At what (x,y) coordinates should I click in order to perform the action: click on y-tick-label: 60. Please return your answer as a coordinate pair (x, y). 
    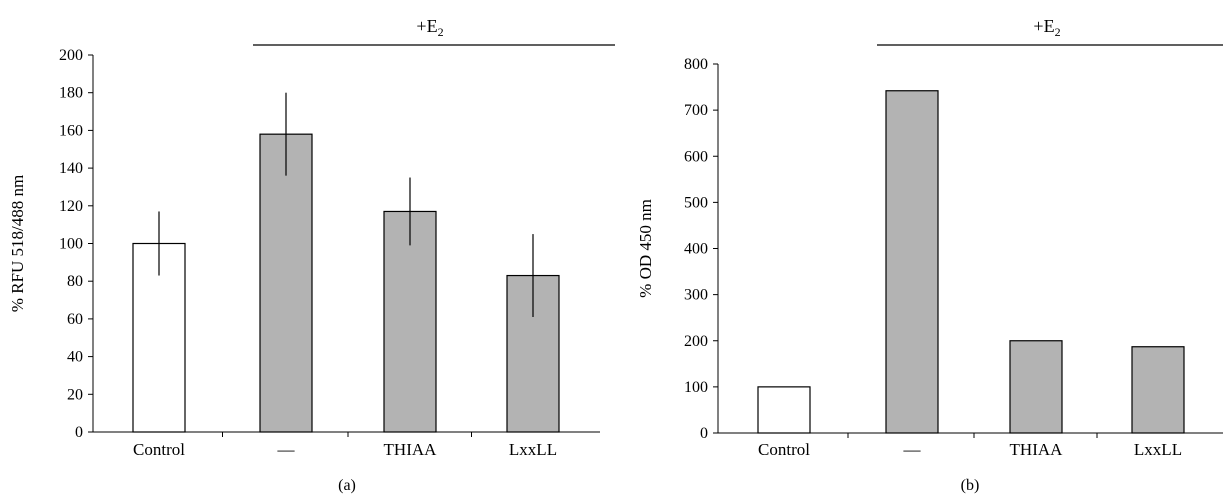
    Looking at the image, I should click on (75, 319).